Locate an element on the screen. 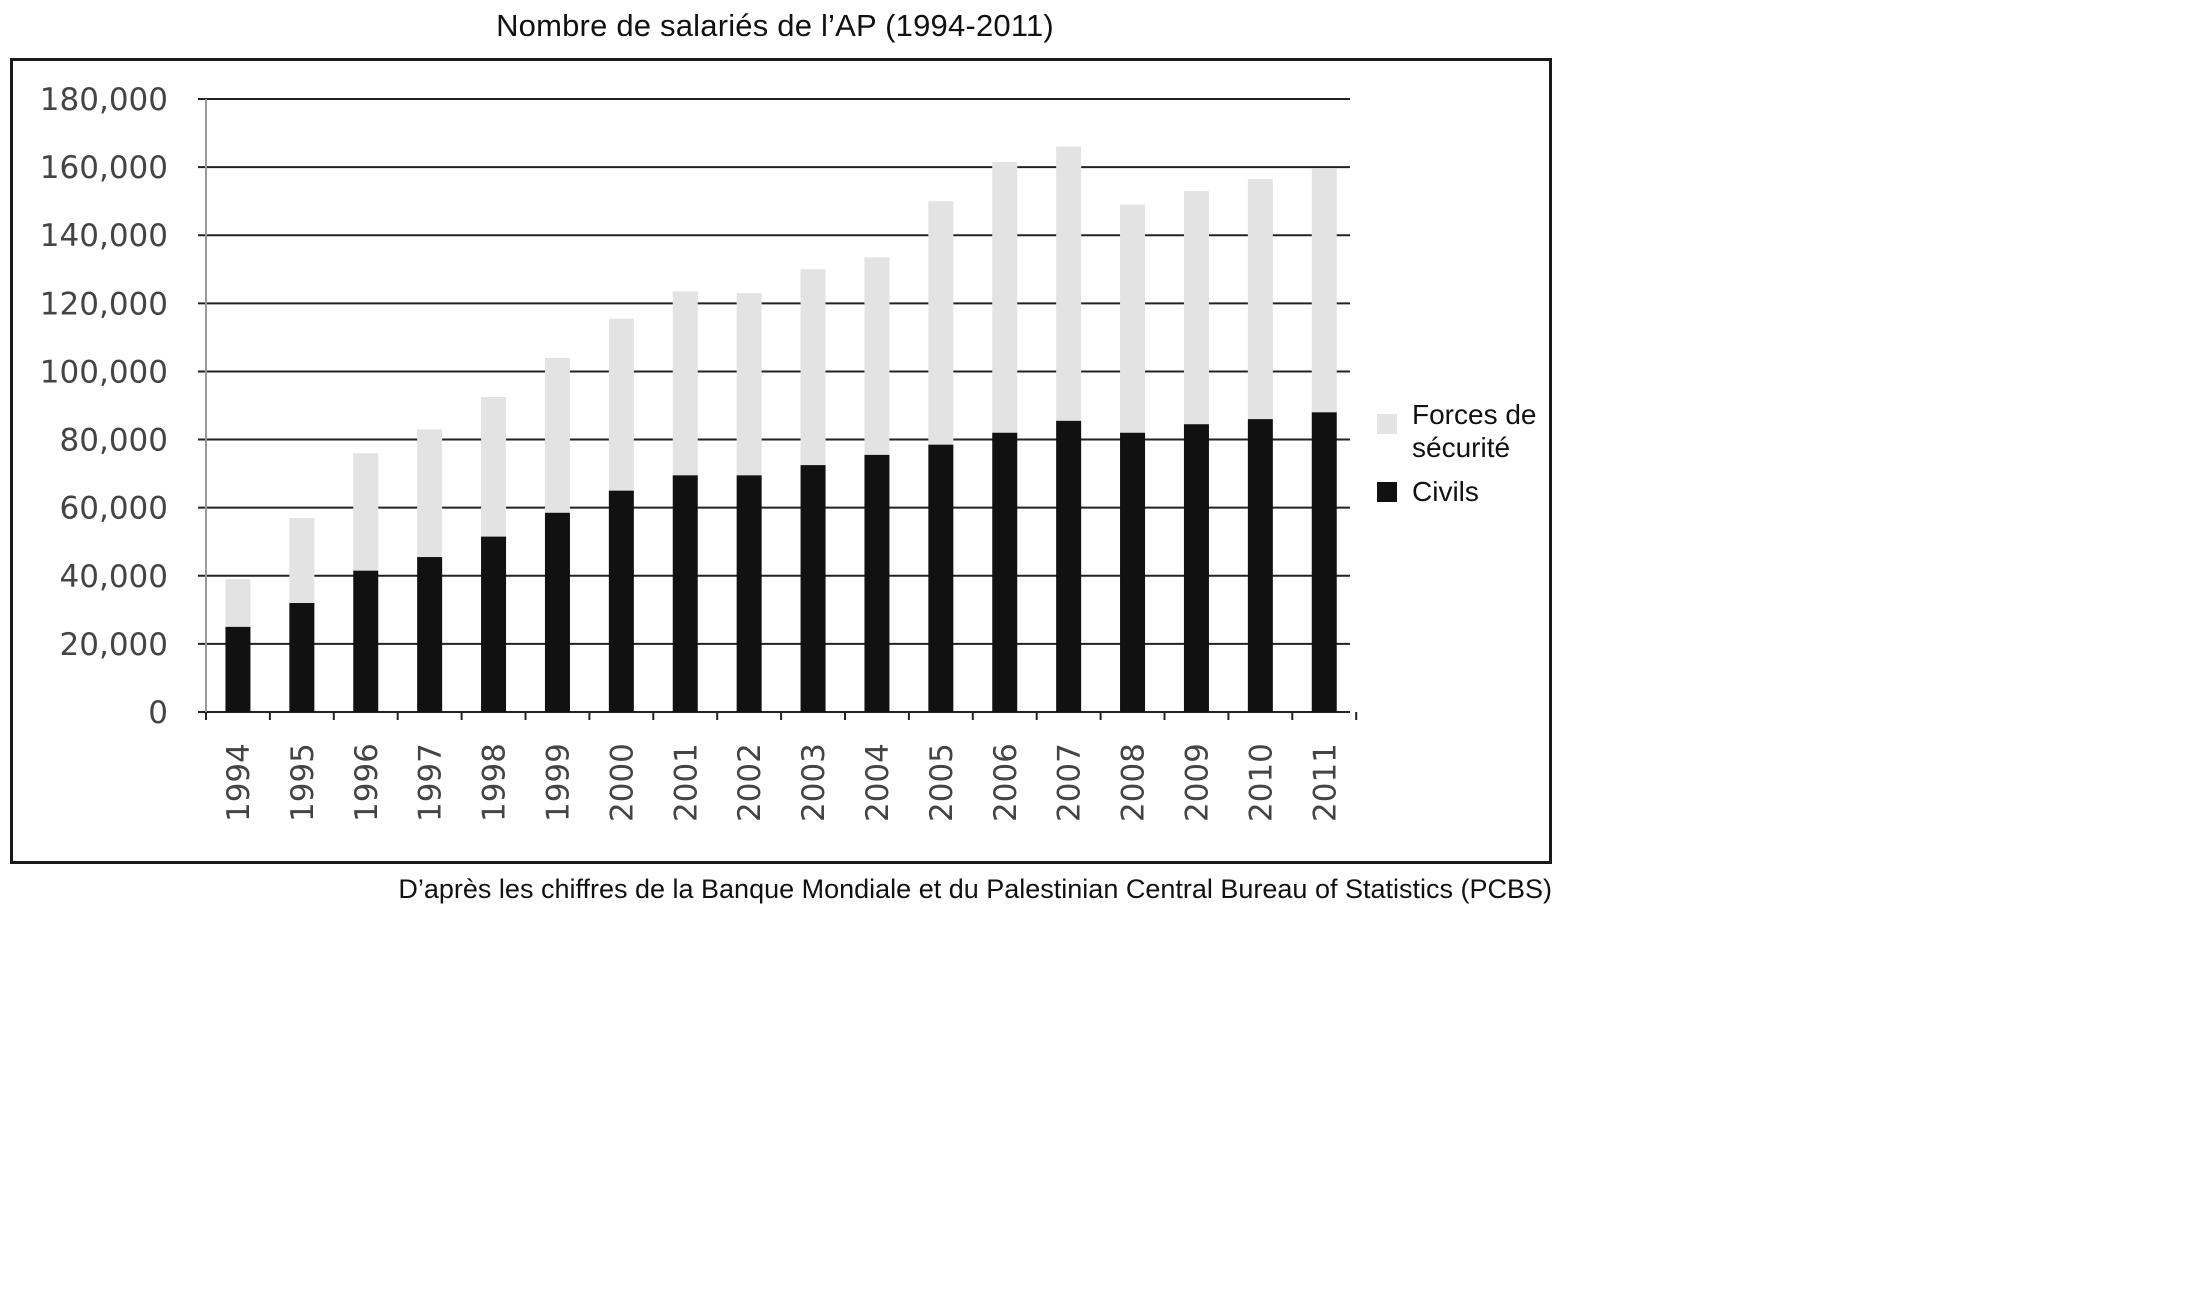 The image size is (2200, 1297). x-tick-label-1995: 1995 is located at coordinates (303, 782).